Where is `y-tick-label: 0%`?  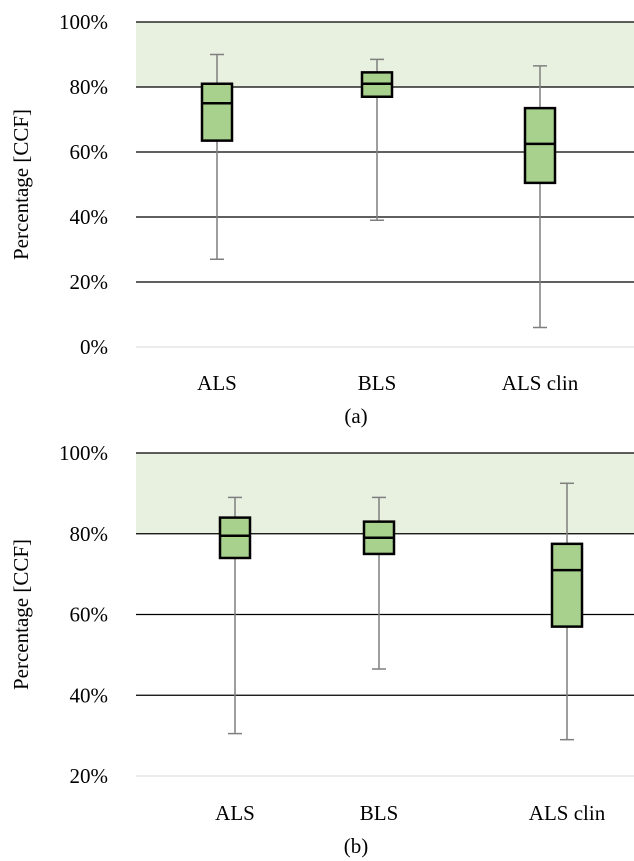 y-tick-label: 0% is located at coordinates (94, 347).